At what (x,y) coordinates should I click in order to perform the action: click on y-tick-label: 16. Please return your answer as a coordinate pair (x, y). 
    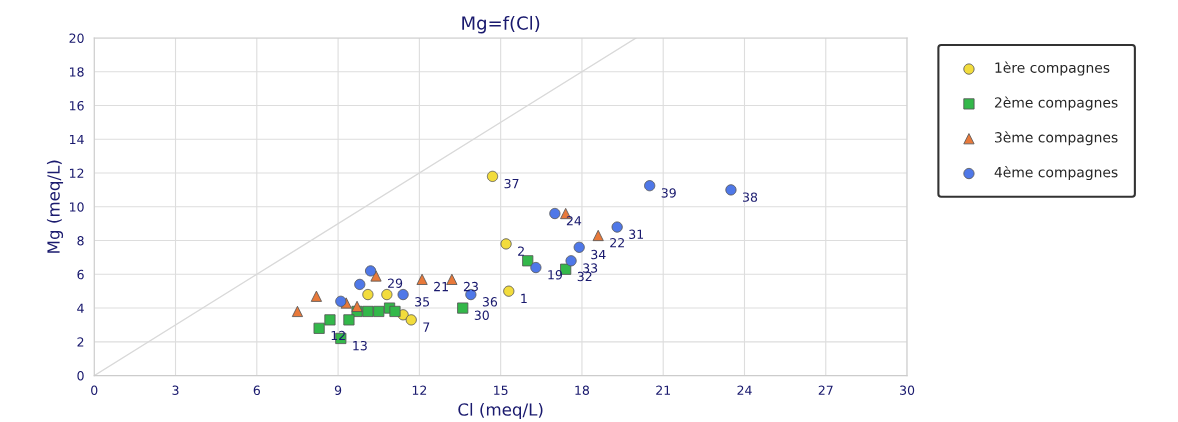
    Looking at the image, I should click on (76, 105).